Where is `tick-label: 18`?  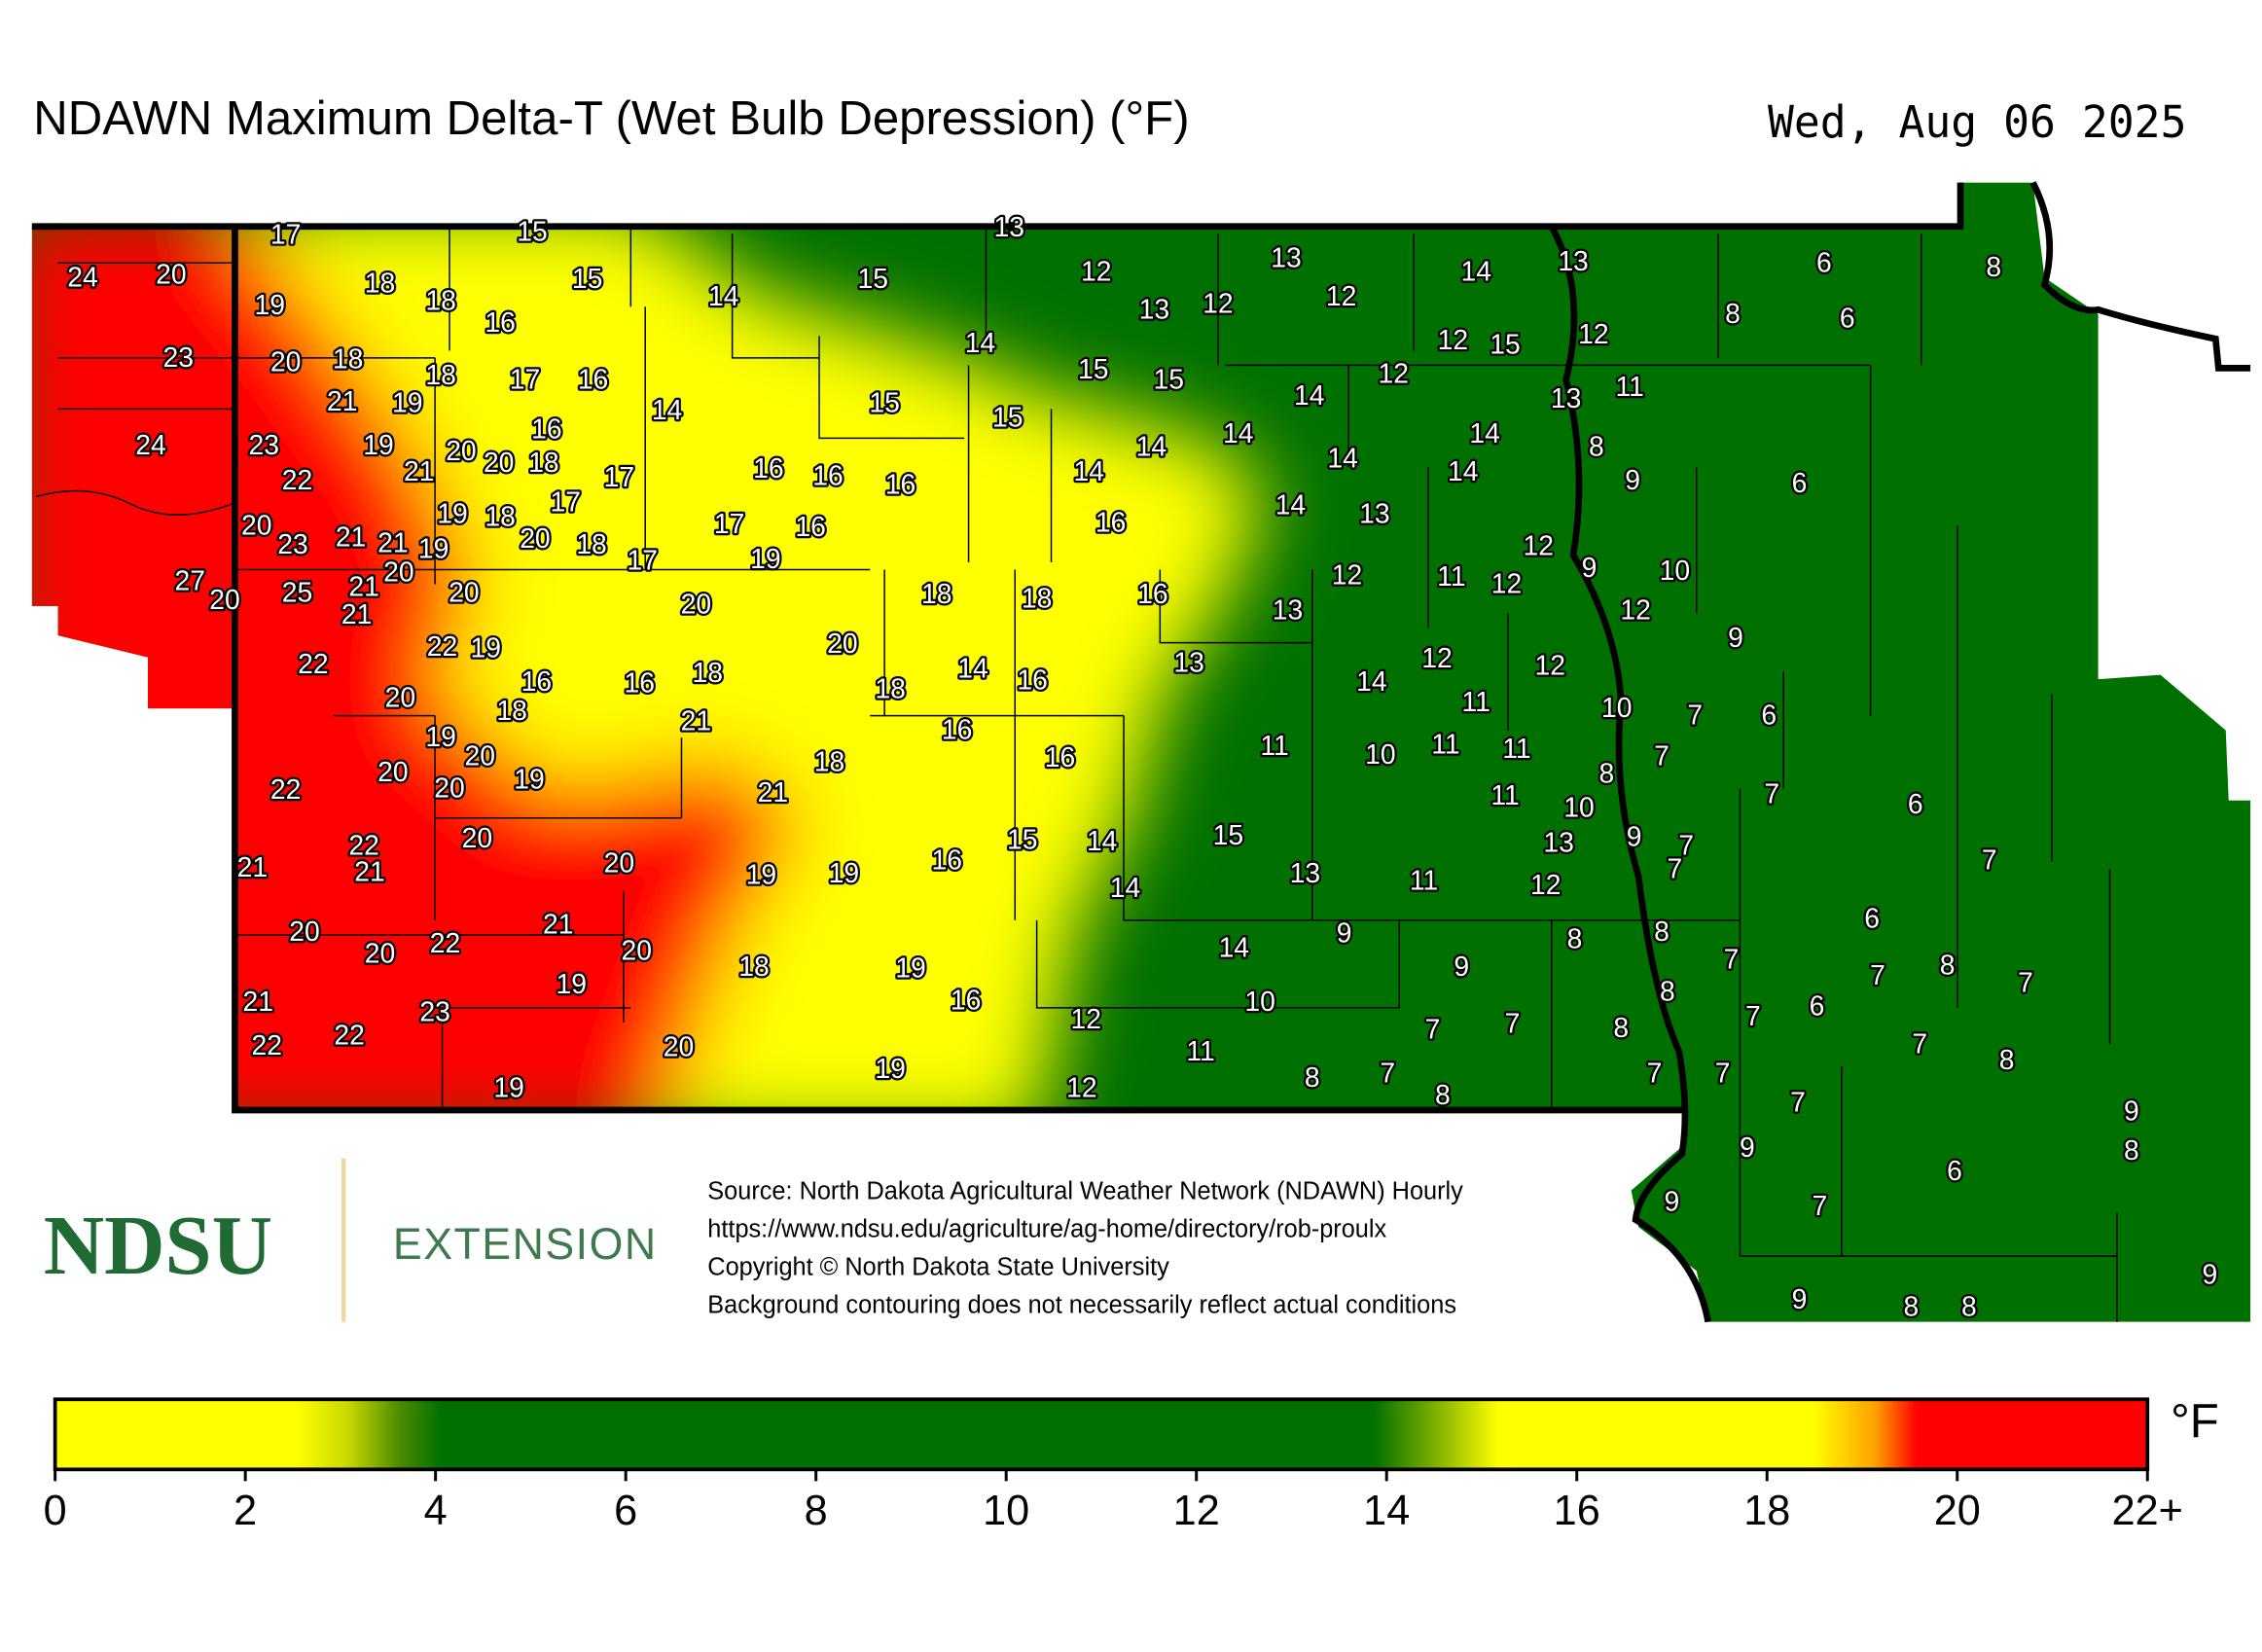 tick-label: 18 is located at coordinates (1766, 1511).